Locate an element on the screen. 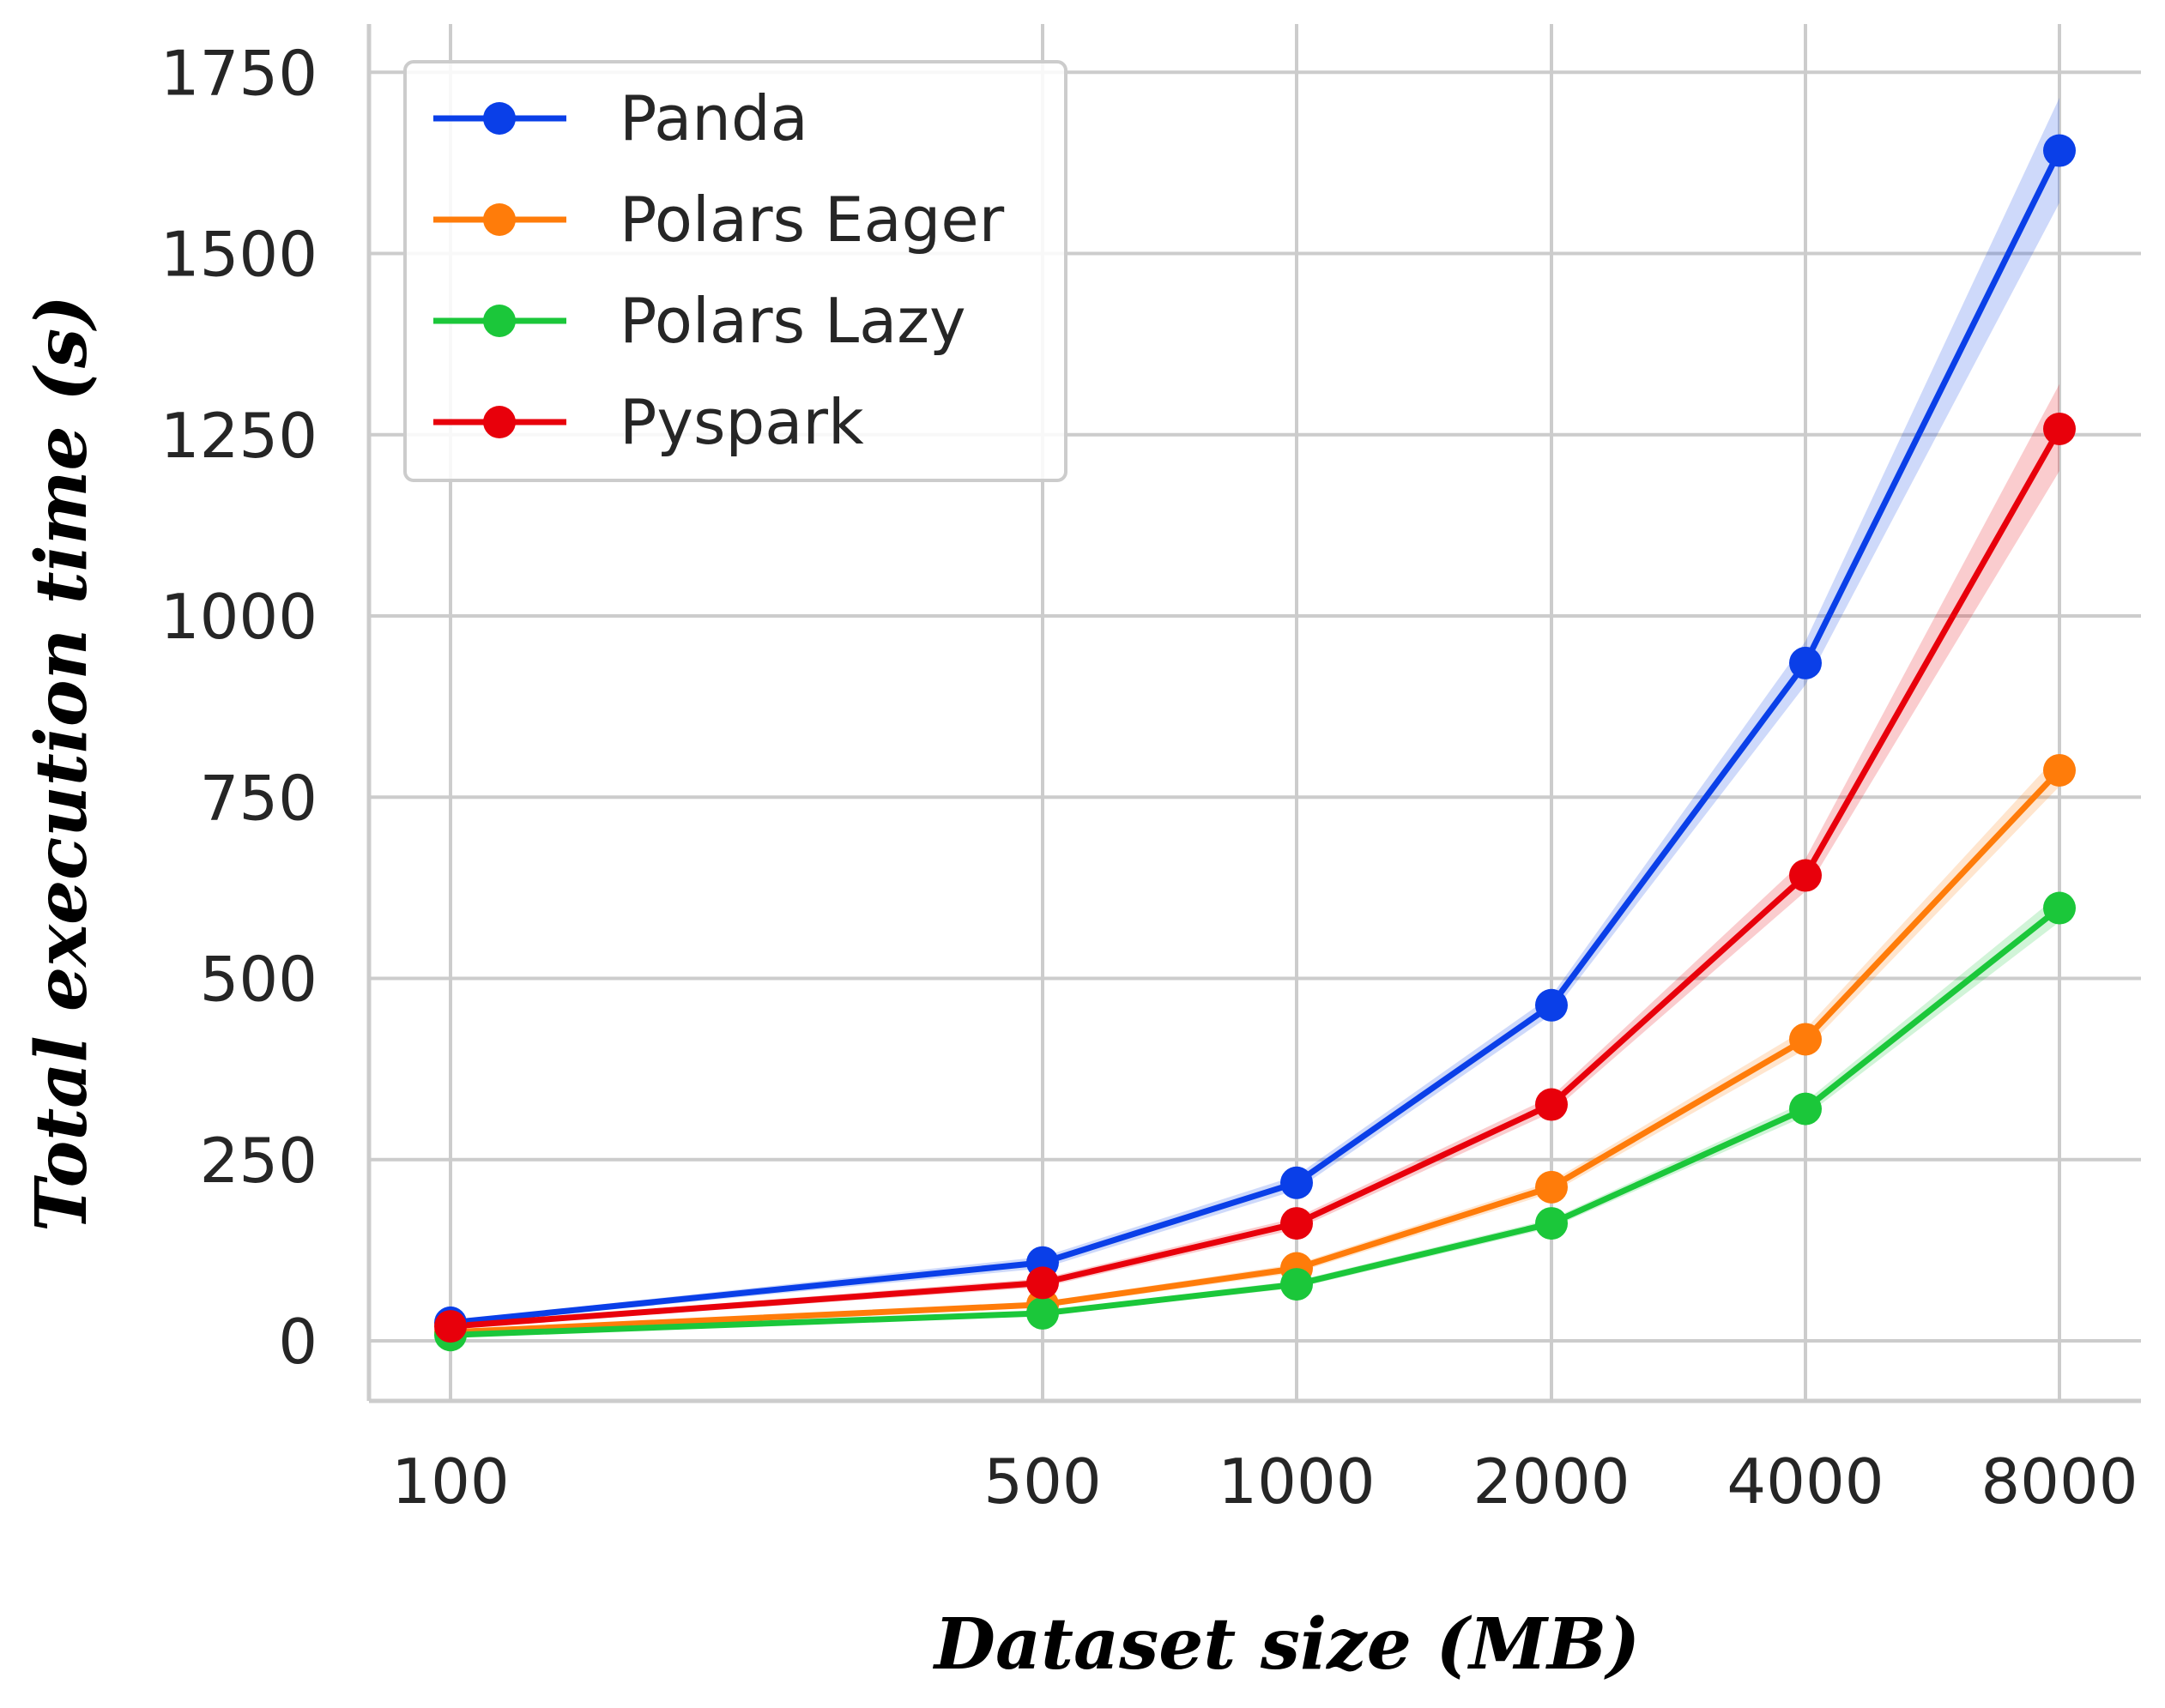 This screenshot has height=1708, width=2165. x-tick-label: 500 is located at coordinates (1042, 1481).